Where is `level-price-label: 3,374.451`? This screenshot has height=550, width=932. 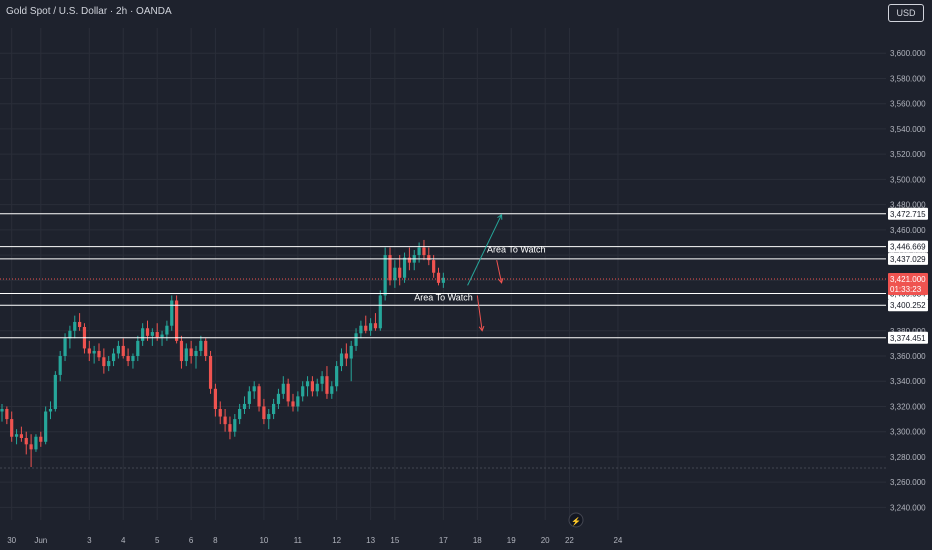 level-price-label: 3,374.451 is located at coordinates (908, 338).